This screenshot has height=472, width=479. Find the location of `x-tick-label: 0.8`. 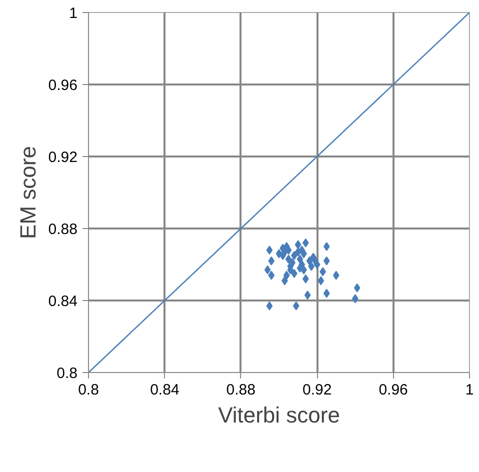

x-tick-label: 0.8 is located at coordinates (88, 390).